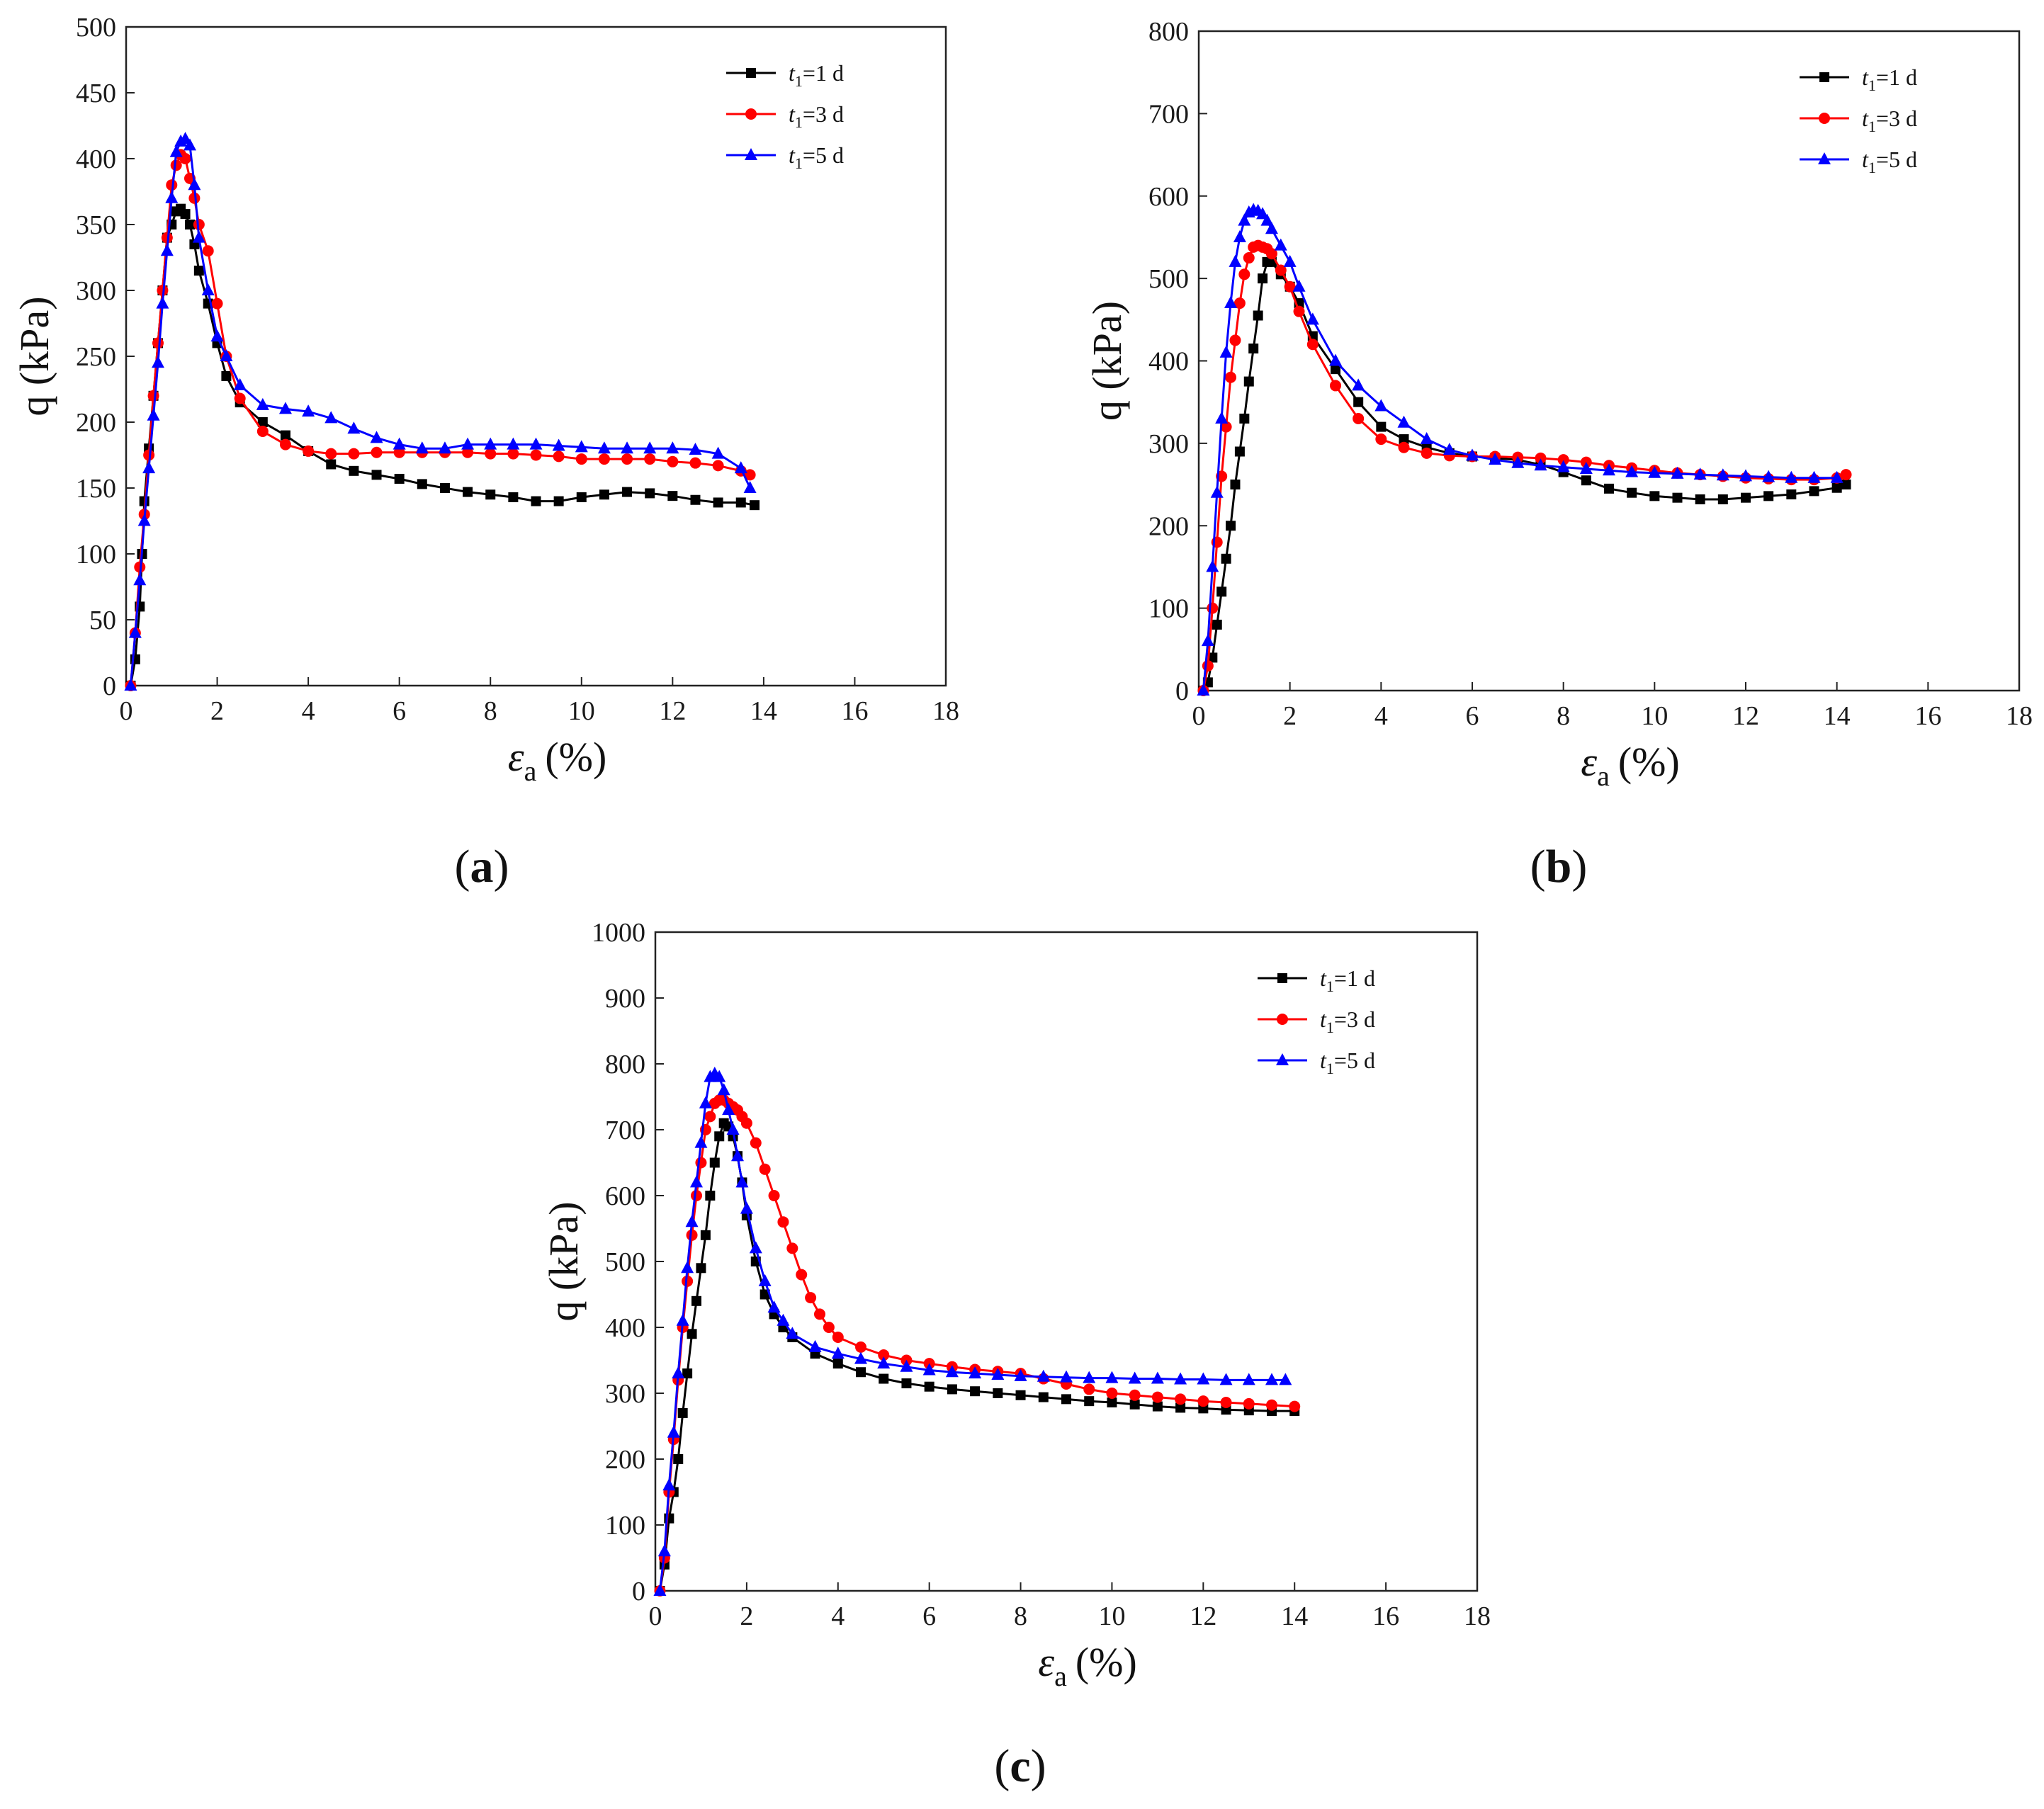 This screenshot has width=2044, height=1809. What do you see at coordinates (1203, 1616) in the screenshot?
I see `x-tick-label: 12` at bounding box center [1203, 1616].